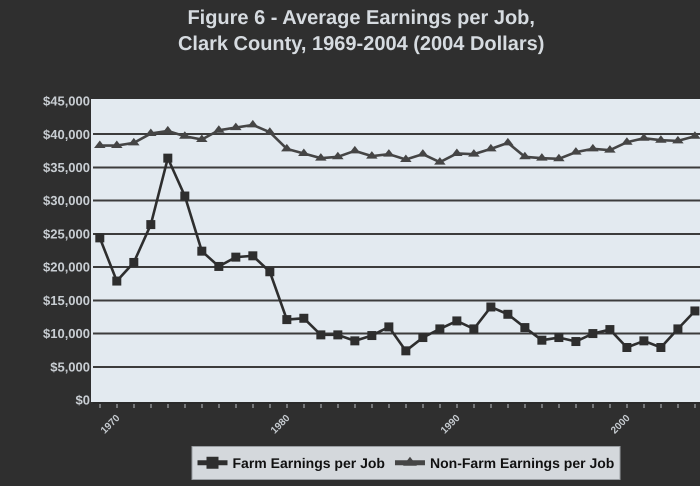  Describe the element at coordinates (66, 267) in the screenshot. I see `y-tick-label: $20,000` at that location.